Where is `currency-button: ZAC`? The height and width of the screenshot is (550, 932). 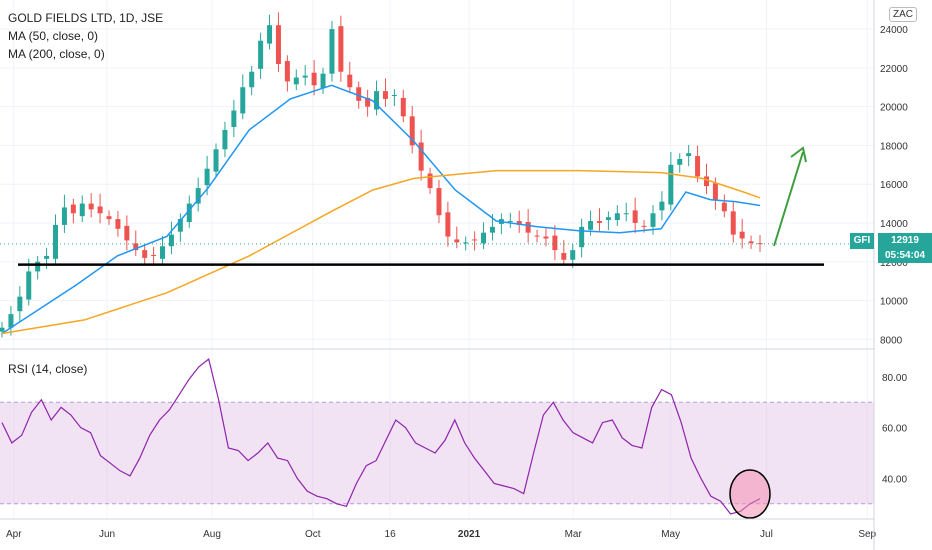 currency-button: ZAC is located at coordinates (903, 14).